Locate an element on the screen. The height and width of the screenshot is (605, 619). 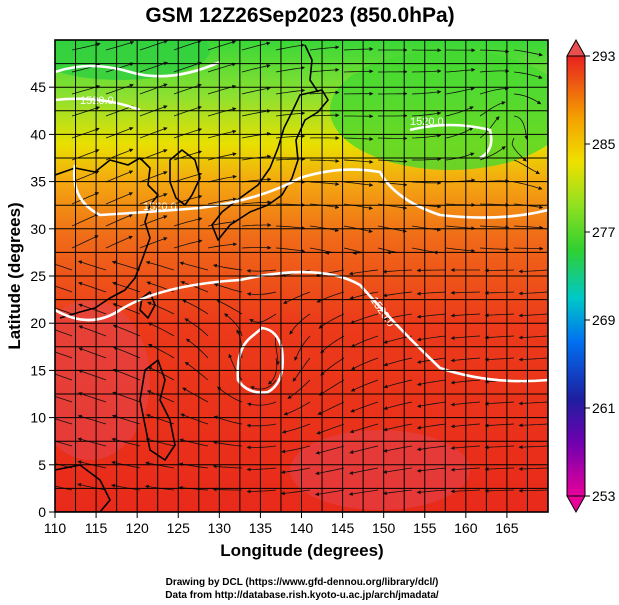
y-tick-label: 30 is located at coordinates (38, 229).